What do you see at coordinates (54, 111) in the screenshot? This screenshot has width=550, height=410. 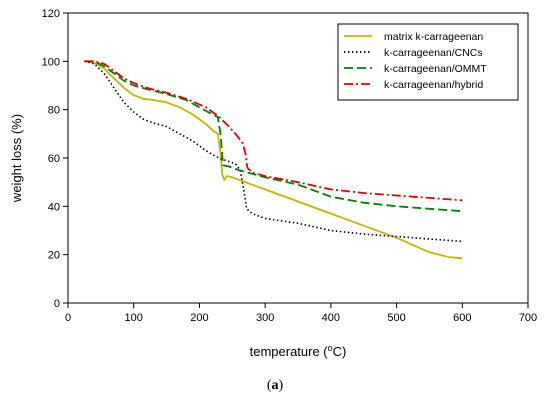 I see `y-tick-label: 80` at bounding box center [54, 111].